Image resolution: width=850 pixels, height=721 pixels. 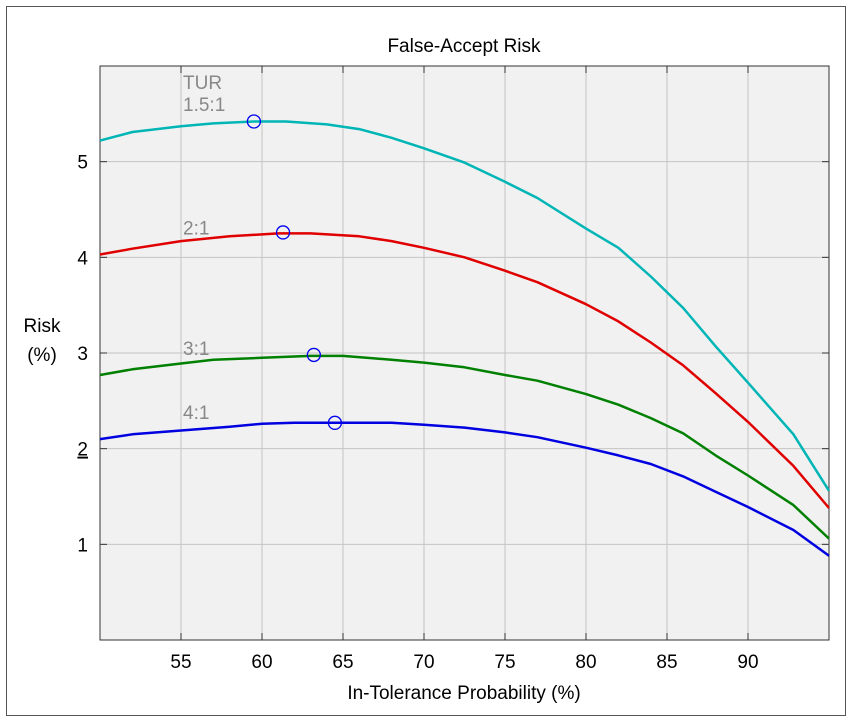 I want to click on x-tick-label: 60, so click(x=261, y=662).